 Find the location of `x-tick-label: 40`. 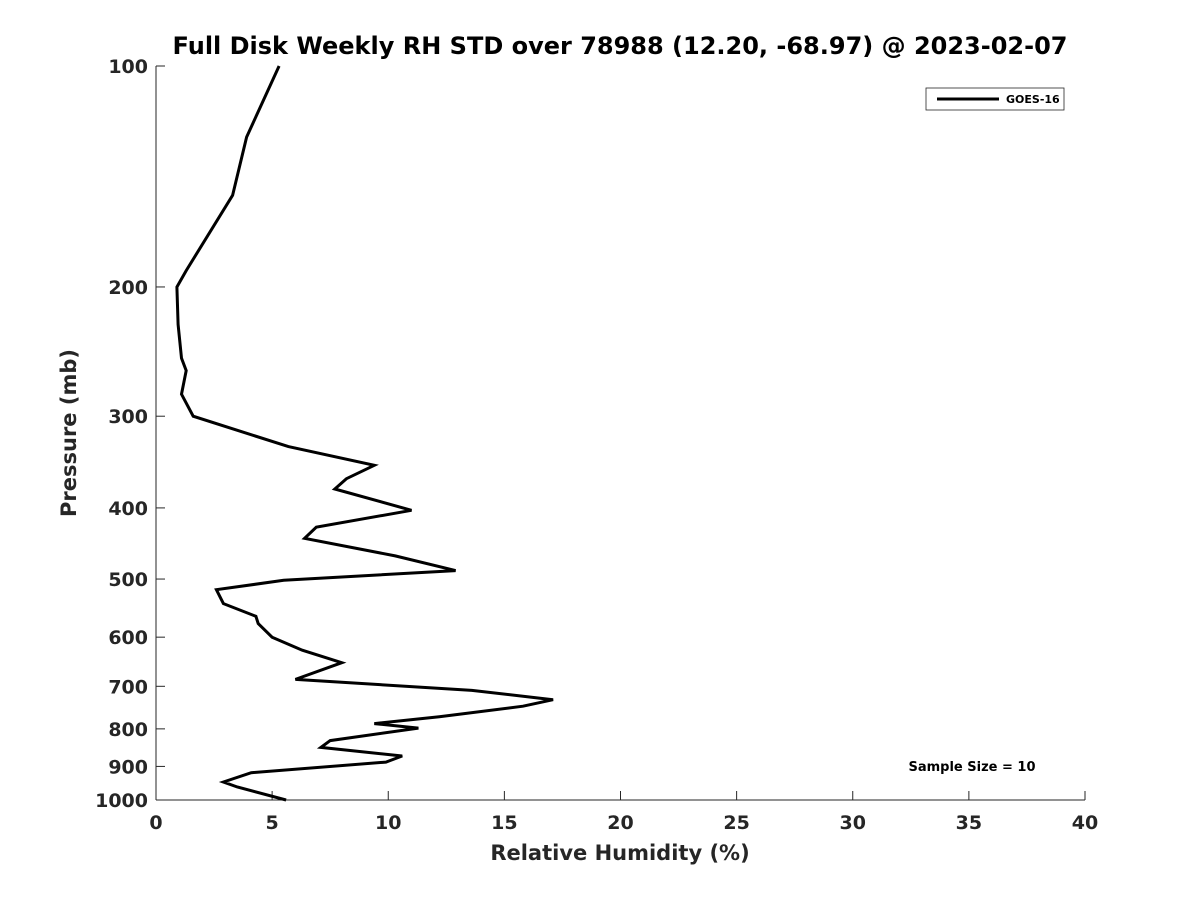

x-tick-label: 40 is located at coordinates (1085, 823).